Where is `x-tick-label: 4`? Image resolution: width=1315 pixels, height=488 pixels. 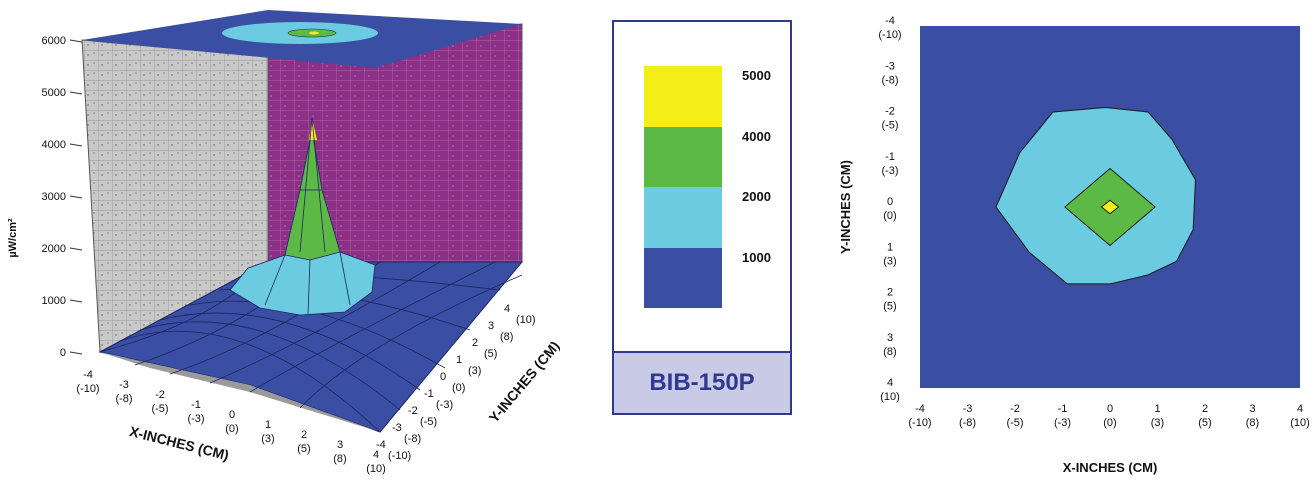 x-tick-label: 4 is located at coordinates (376, 455).